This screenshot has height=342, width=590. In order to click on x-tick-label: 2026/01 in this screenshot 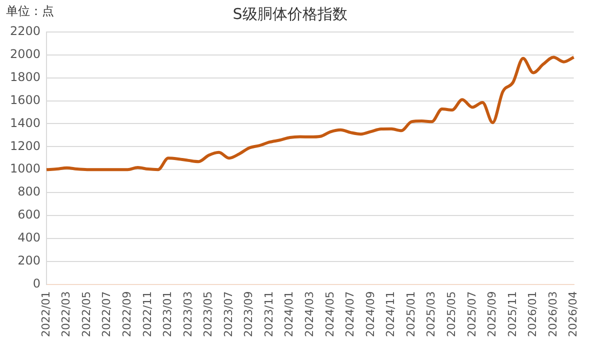, I will do `click(533, 314)`.